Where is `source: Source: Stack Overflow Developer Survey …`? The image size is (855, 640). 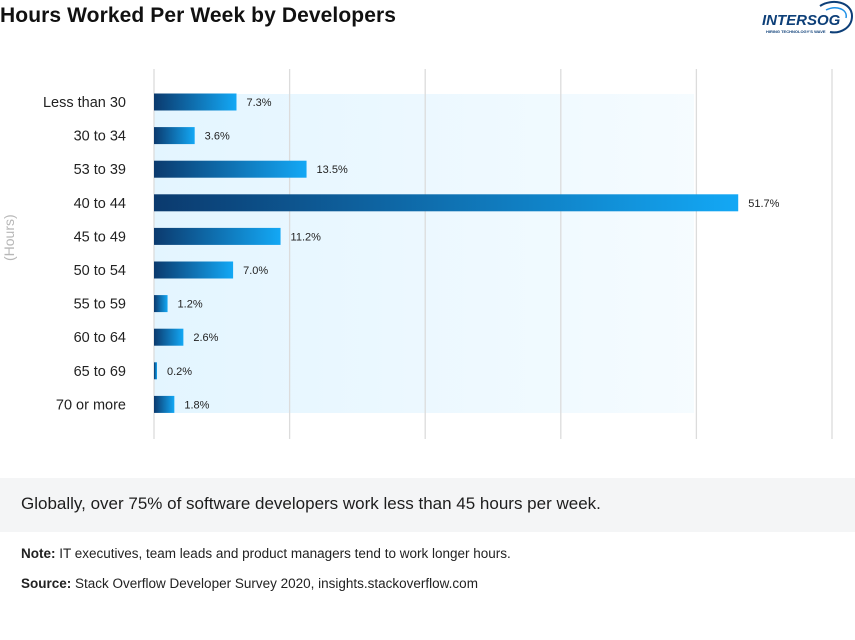 source: Source: Stack Overflow Developer Survey … is located at coordinates (249, 583).